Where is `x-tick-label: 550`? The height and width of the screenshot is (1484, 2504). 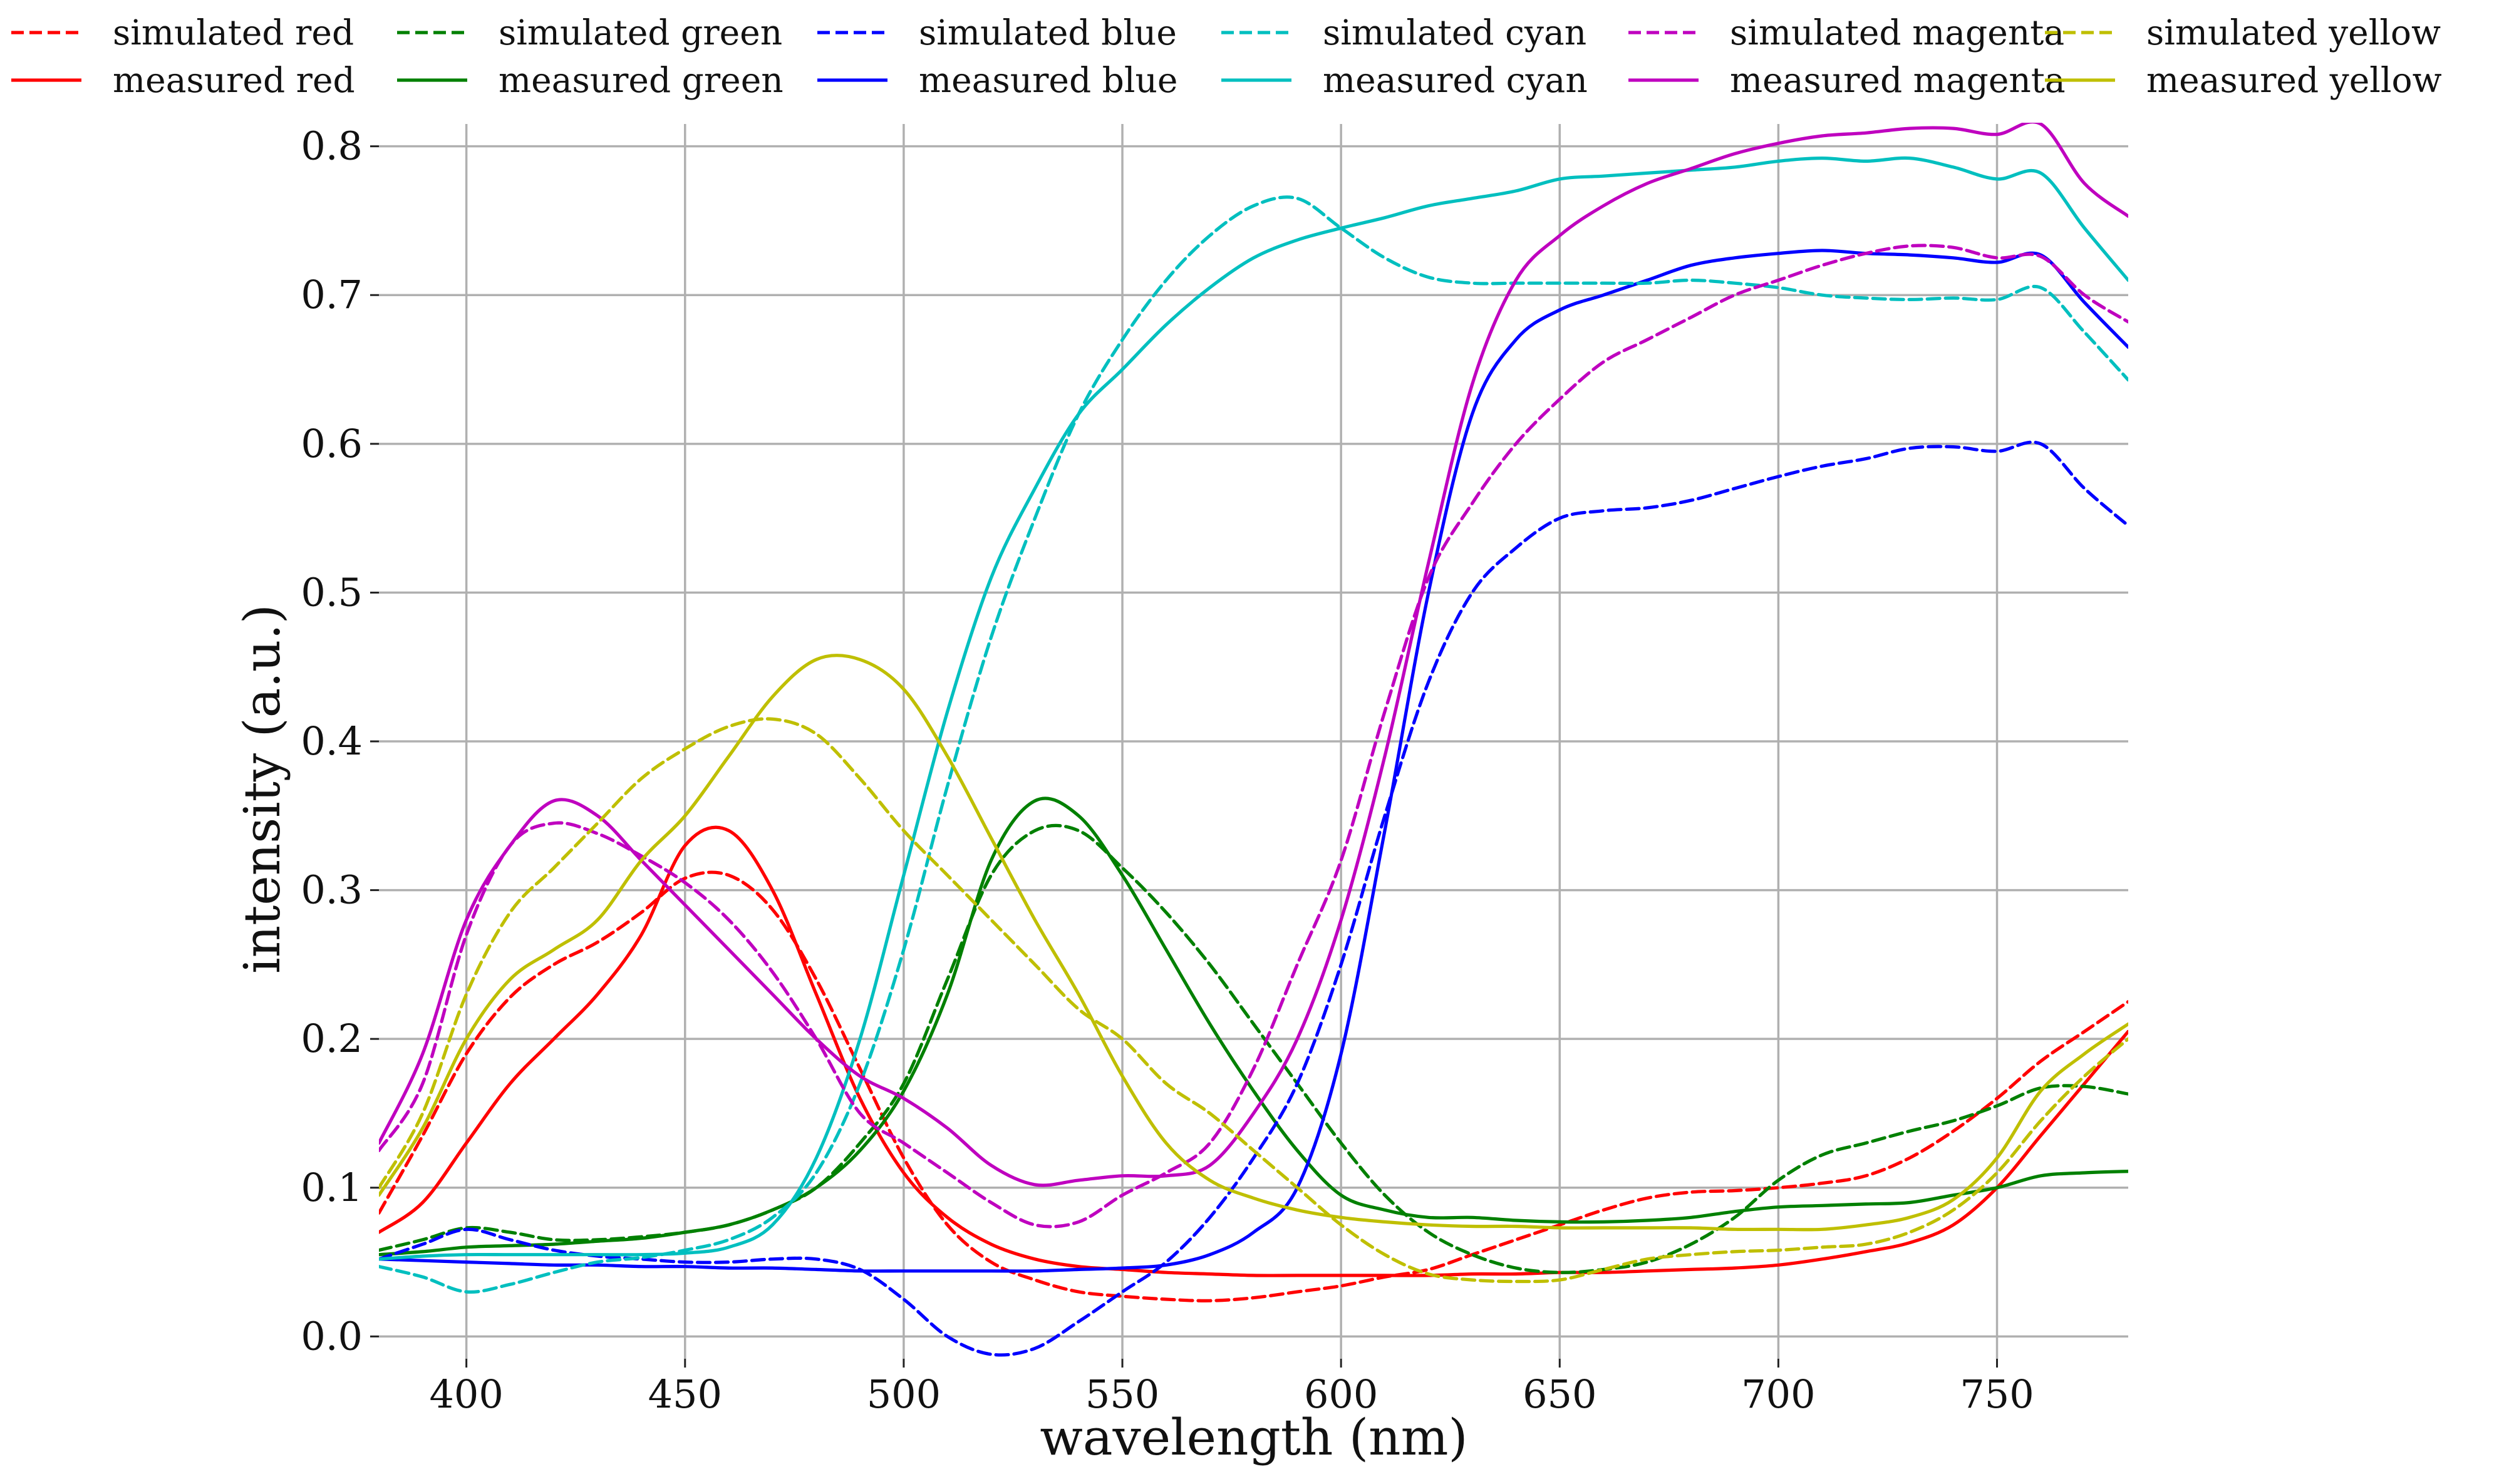
x-tick-label: 550 is located at coordinates (1122, 1394).